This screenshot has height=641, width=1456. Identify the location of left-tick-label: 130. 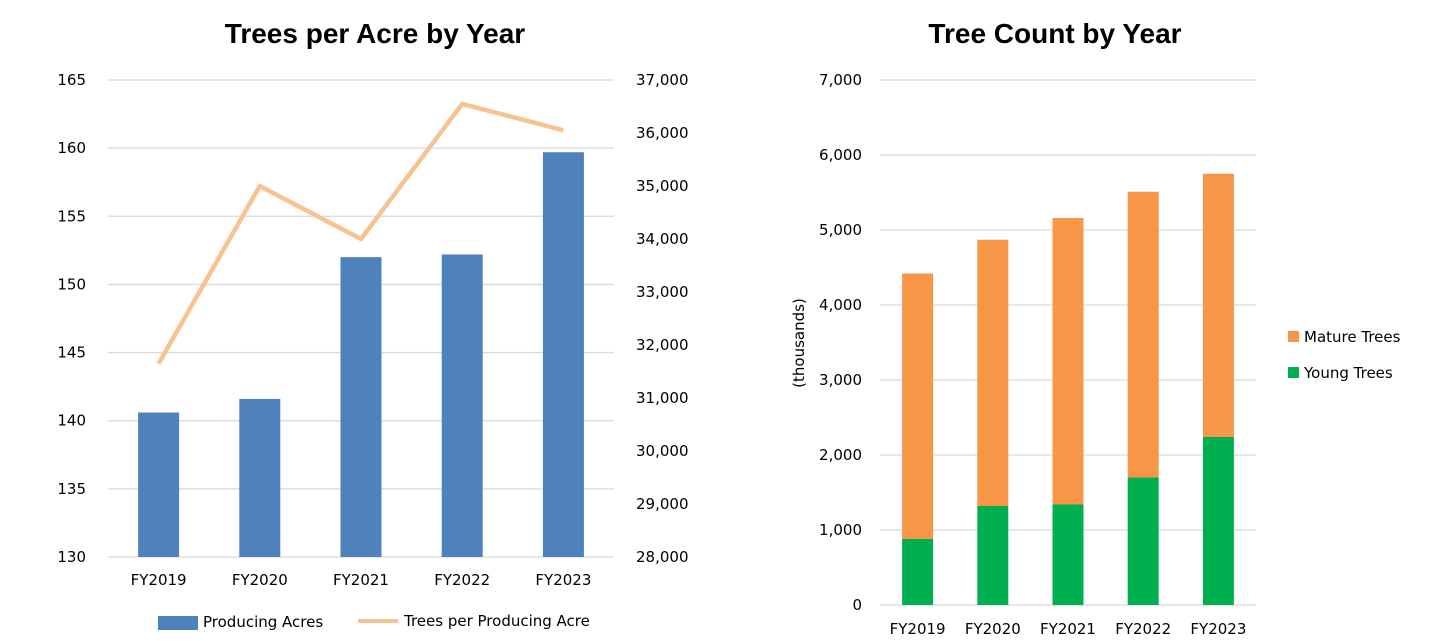
(71, 557).